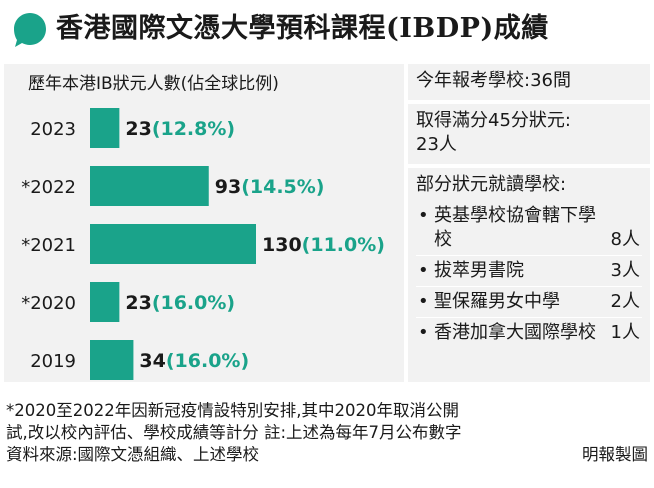  I want to click on value-label: 93(14.5%), so click(270, 187).